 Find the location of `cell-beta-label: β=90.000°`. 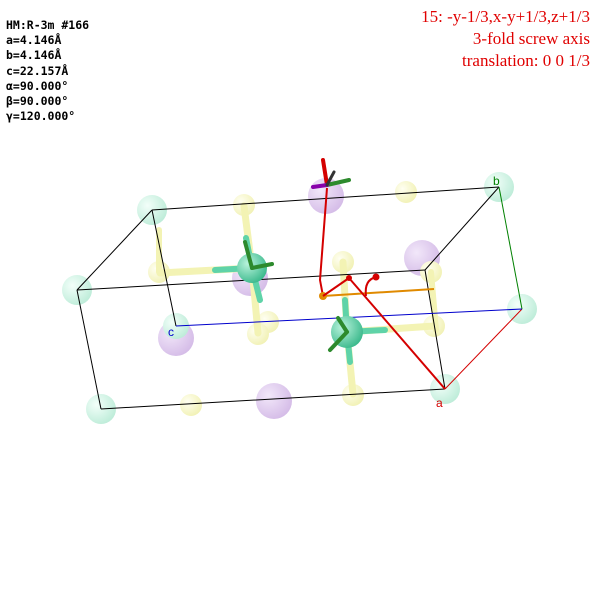

cell-beta-label: β=90.000° is located at coordinates (37, 101).